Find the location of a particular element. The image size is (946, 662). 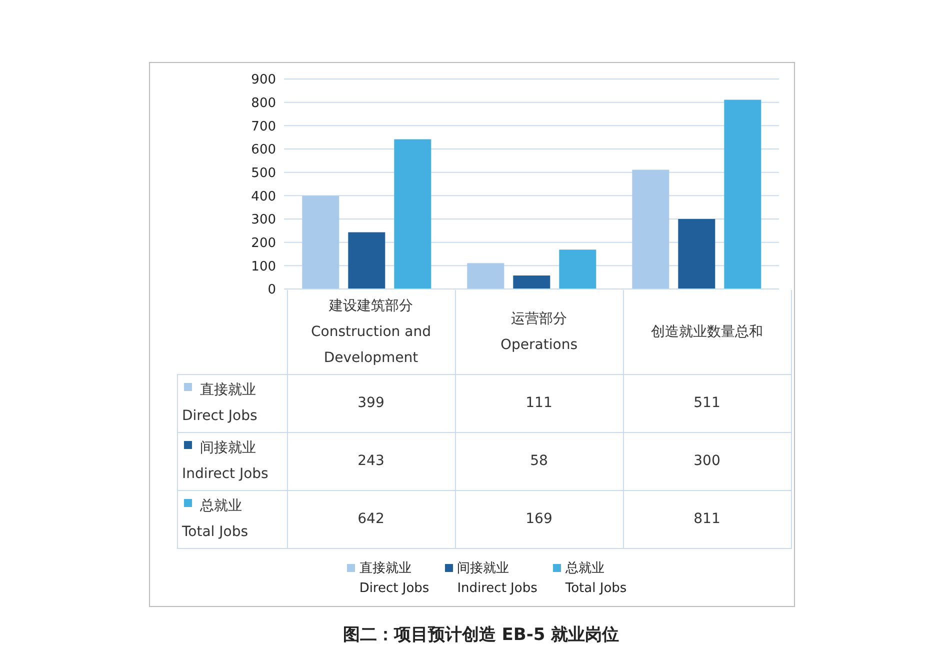

x-tick-label: 运营部分 Operations is located at coordinates (539, 332).